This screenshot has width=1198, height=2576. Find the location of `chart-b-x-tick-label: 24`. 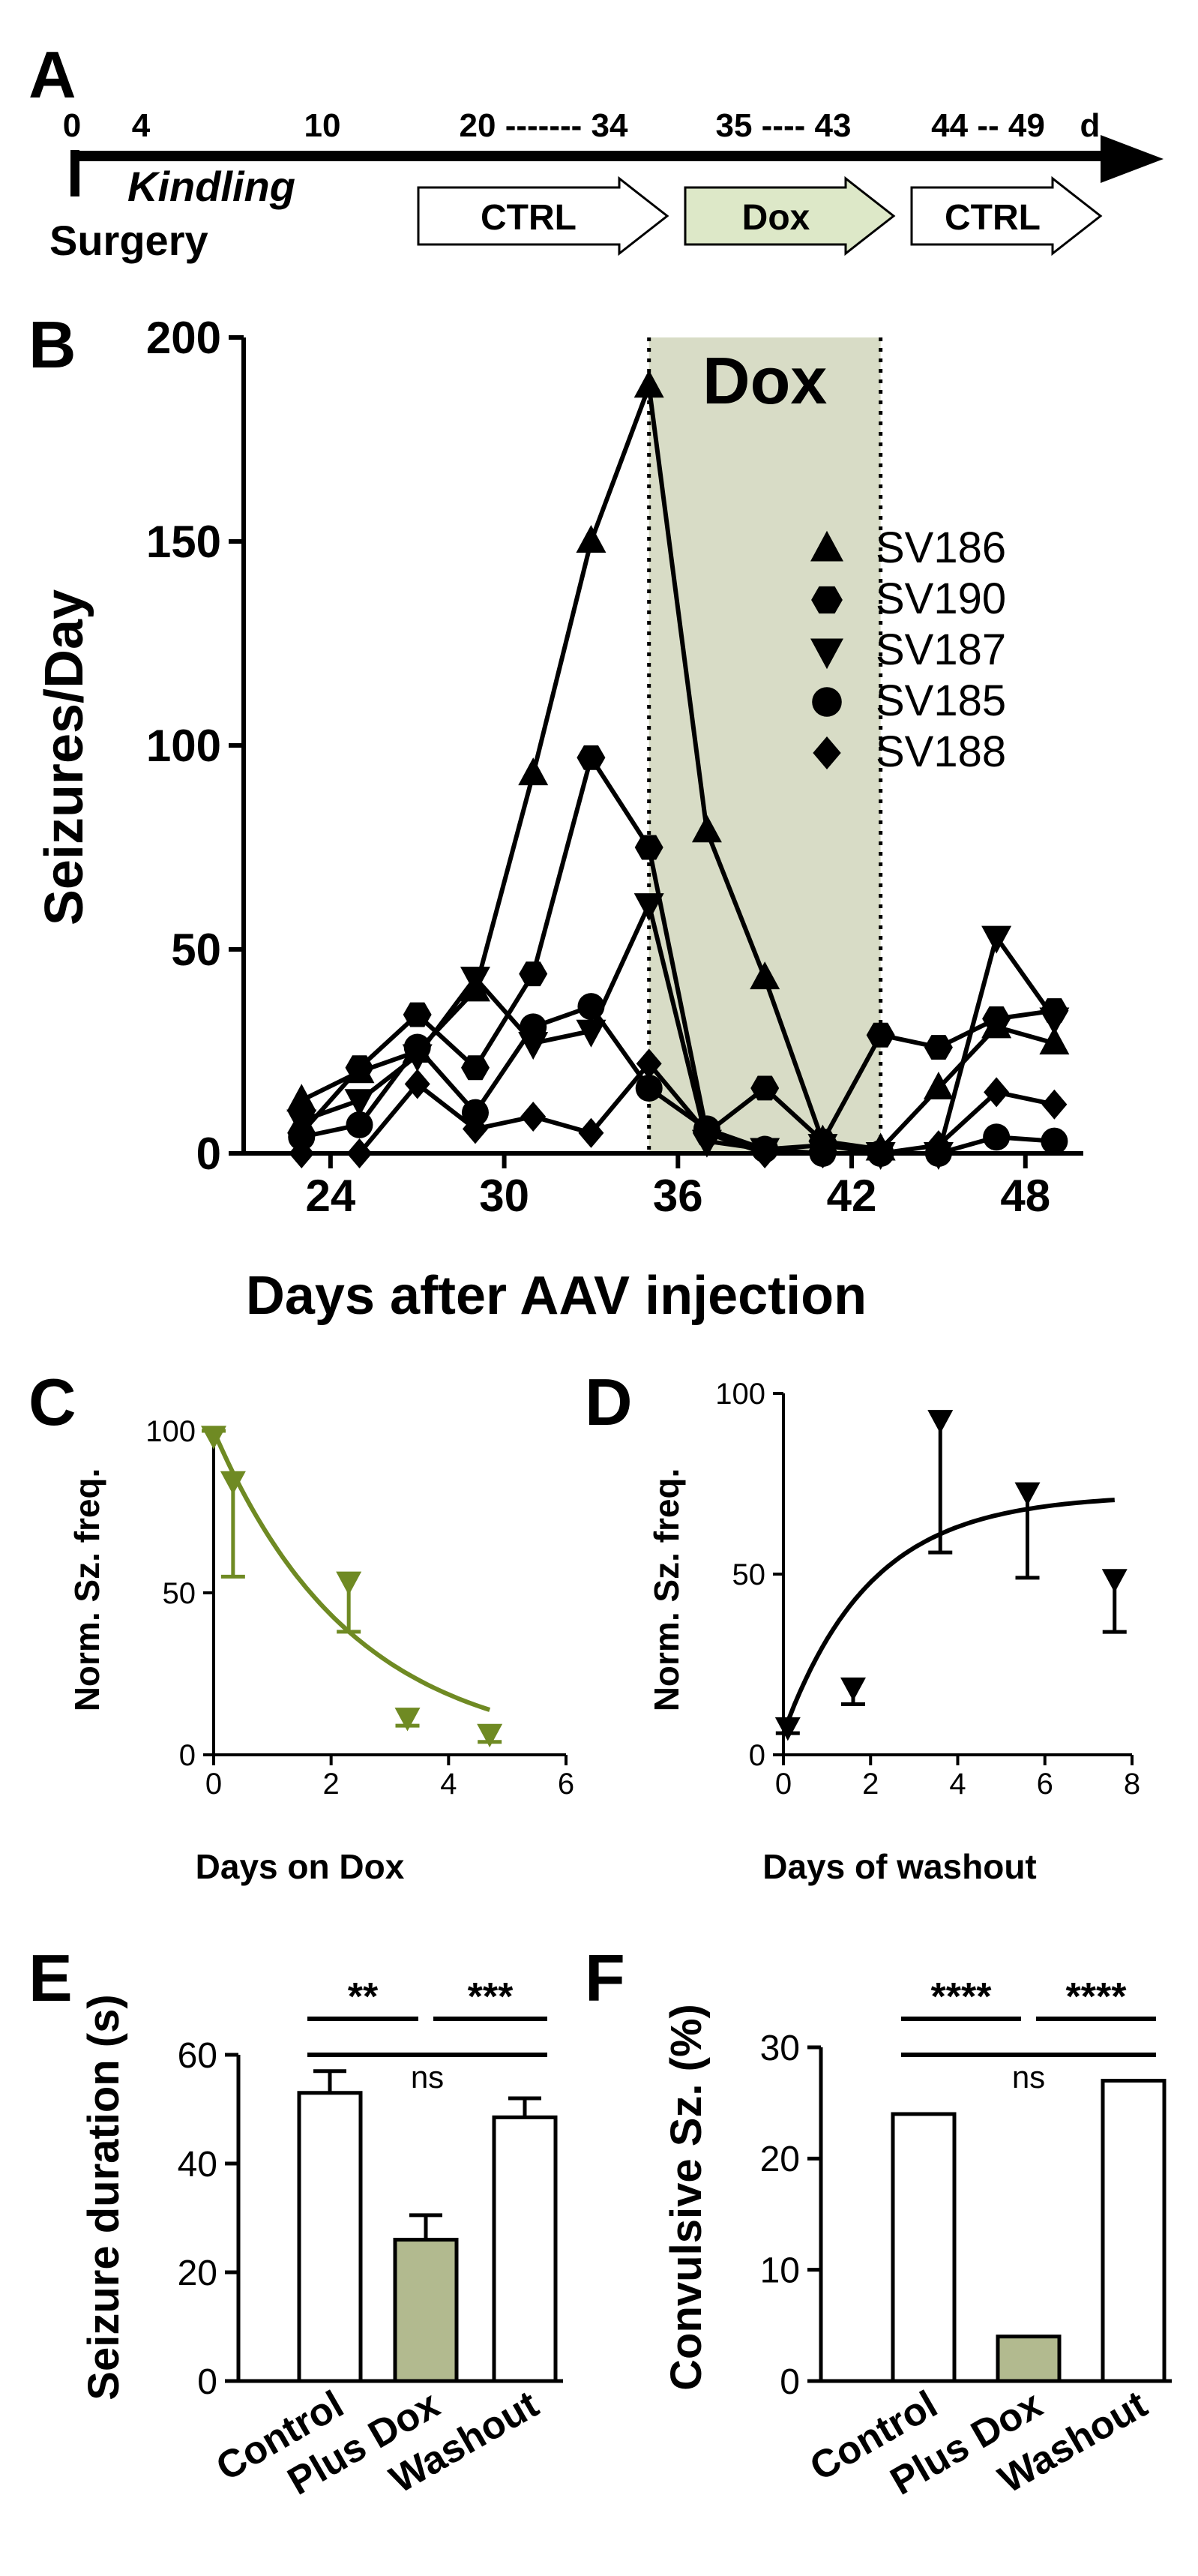

chart-b-x-tick-label: 24 is located at coordinates (330, 1196).